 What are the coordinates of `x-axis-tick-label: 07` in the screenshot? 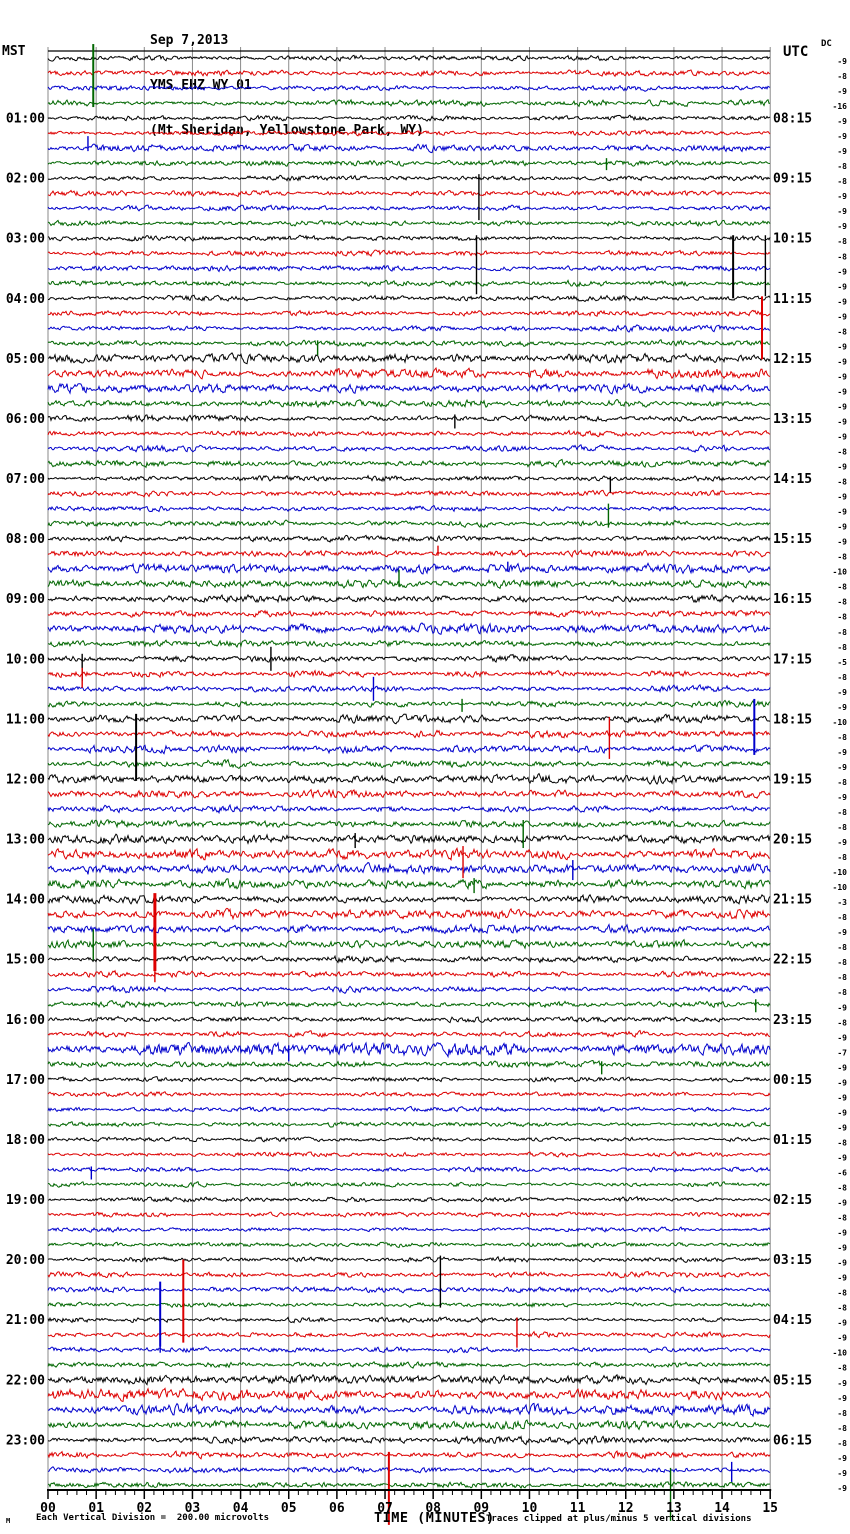 It's located at (385, 1508).